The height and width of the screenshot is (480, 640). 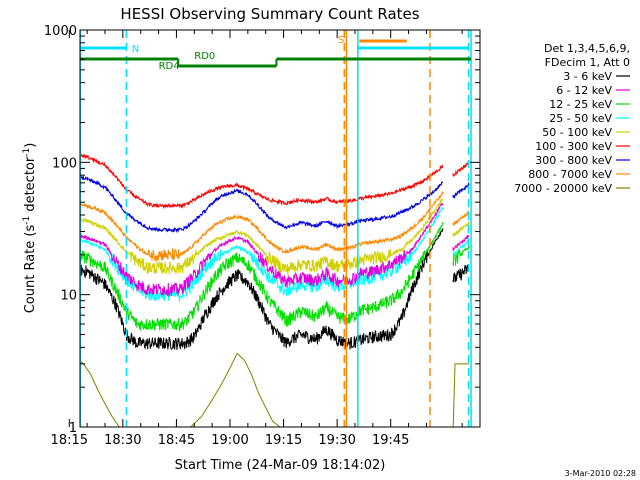 I want to click on annotation-label-n: N, so click(x=135, y=49).